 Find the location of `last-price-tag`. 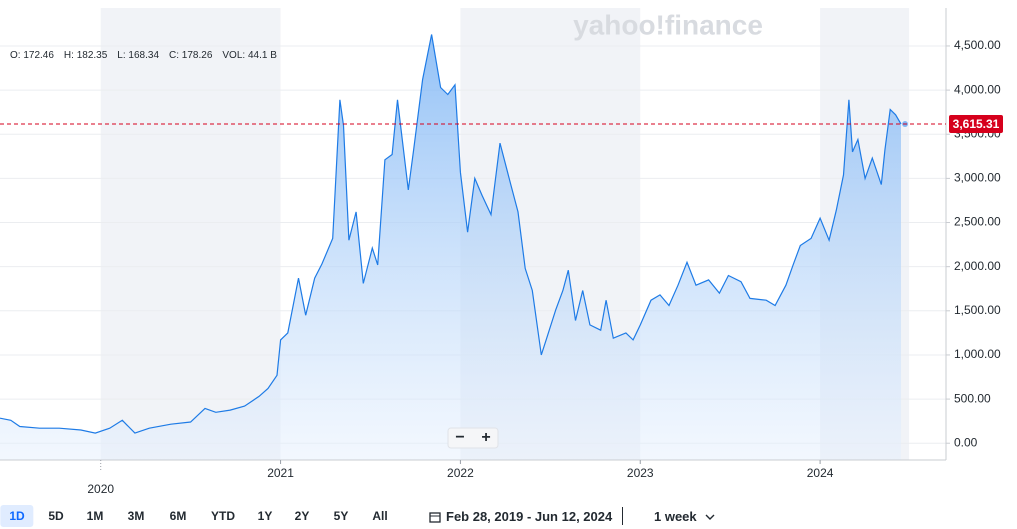

last-price-tag is located at coordinates (976, 124).